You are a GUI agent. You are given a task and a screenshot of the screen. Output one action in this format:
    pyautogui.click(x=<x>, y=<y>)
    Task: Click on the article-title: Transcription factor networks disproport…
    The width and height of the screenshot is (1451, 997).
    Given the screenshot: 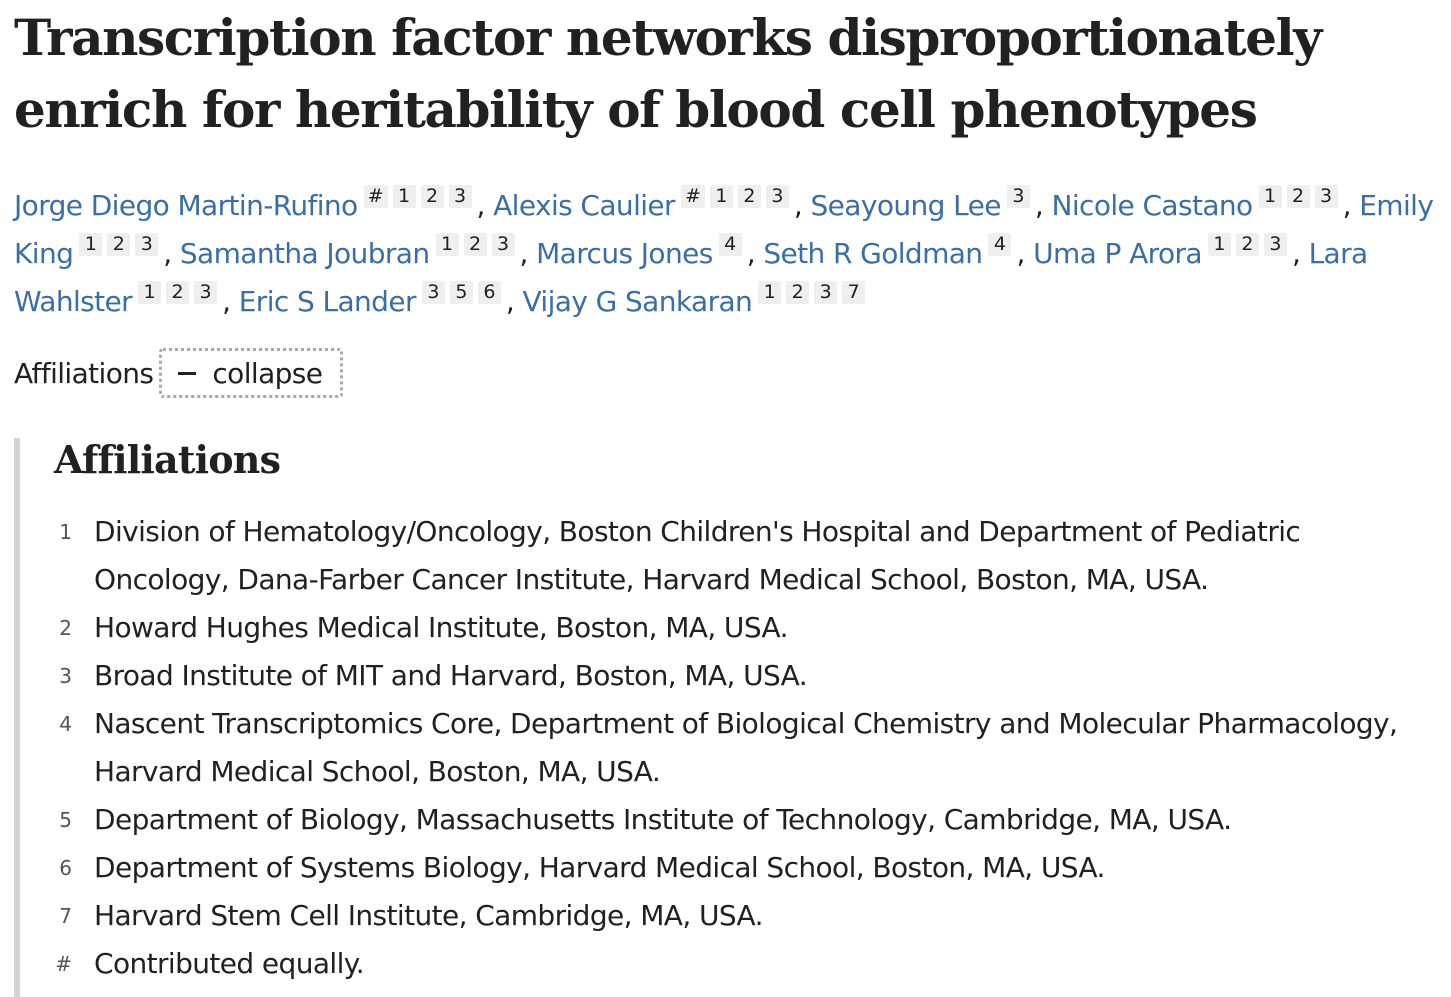 What is the action you would take?
    pyautogui.click(x=668, y=73)
    